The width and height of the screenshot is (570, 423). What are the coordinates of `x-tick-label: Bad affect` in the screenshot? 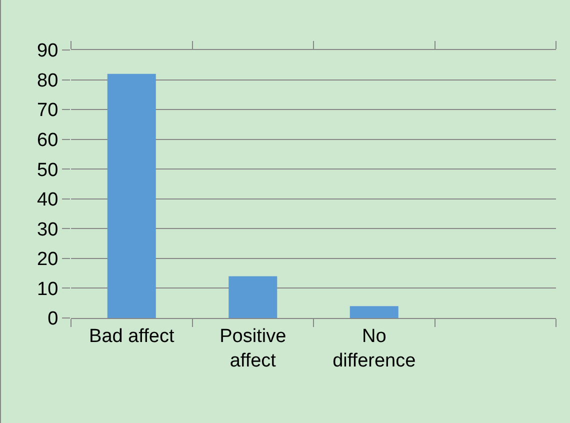 It's located at (132, 336).